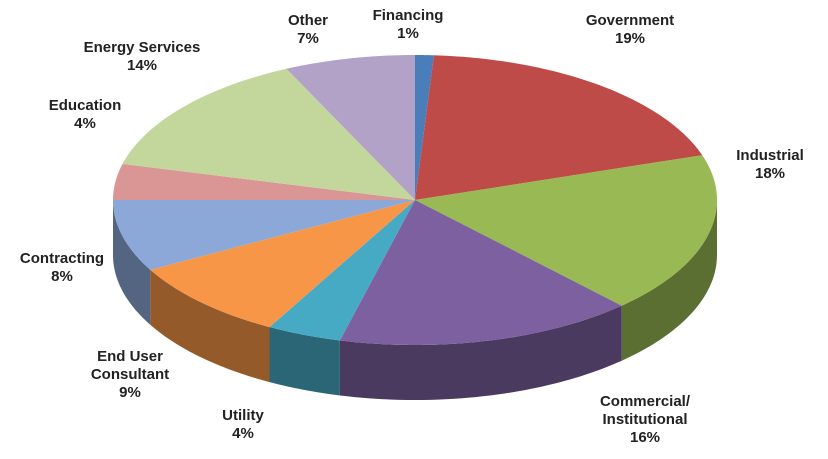  Describe the element at coordinates (645, 437) in the screenshot. I see `value-label: 16%` at that location.